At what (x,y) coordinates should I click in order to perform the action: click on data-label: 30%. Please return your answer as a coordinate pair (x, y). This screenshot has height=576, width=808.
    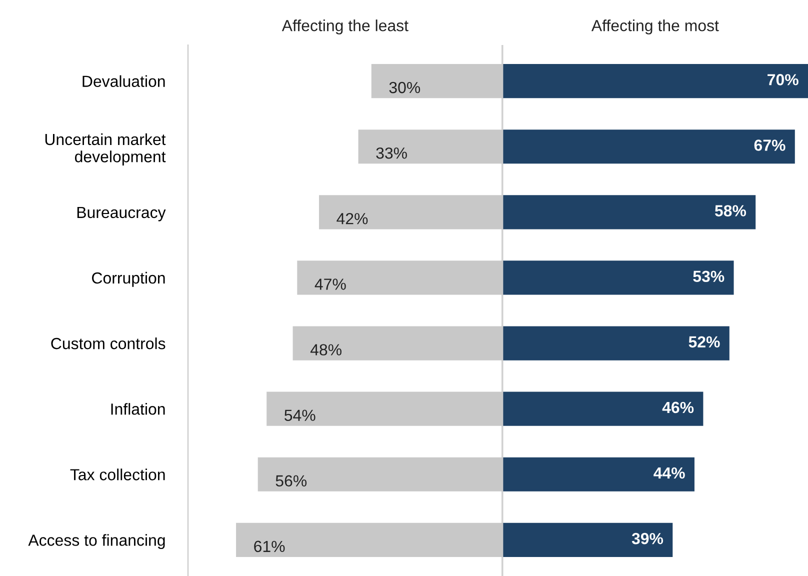
    Looking at the image, I should click on (404, 88).